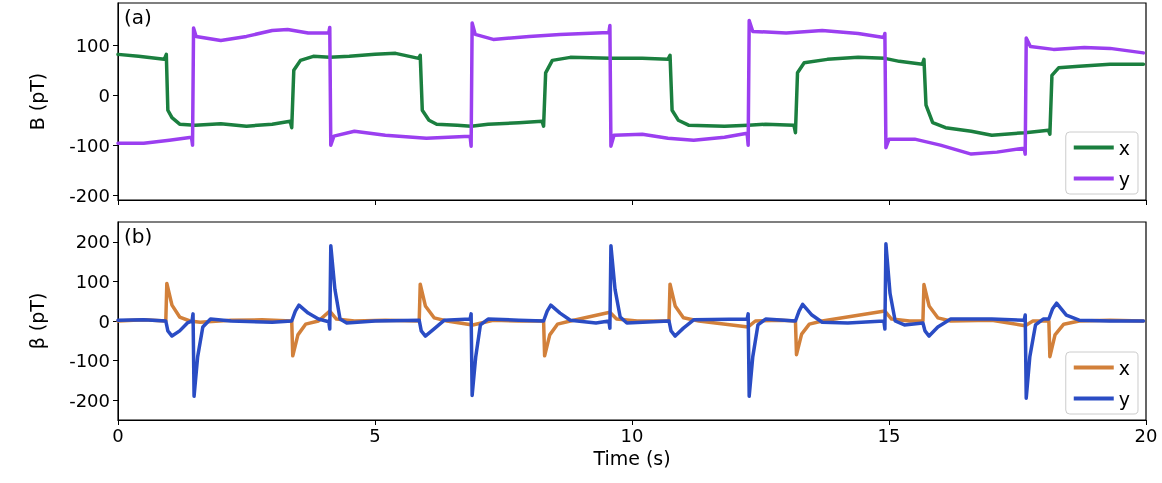  Describe the element at coordinates (138, 17) in the screenshot. I see `annotation: (a)` at that location.